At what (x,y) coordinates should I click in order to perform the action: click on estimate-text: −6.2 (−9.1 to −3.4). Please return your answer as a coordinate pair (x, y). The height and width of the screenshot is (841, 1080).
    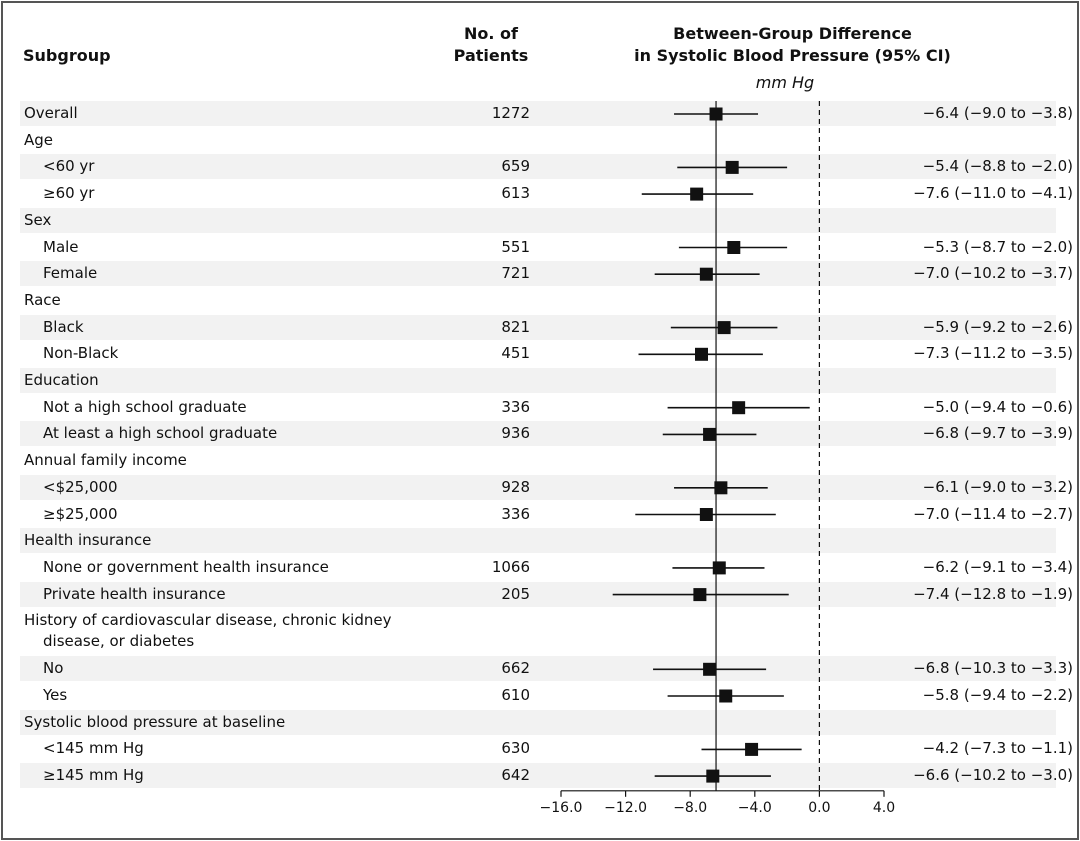
    Looking at the image, I should click on (997, 566).